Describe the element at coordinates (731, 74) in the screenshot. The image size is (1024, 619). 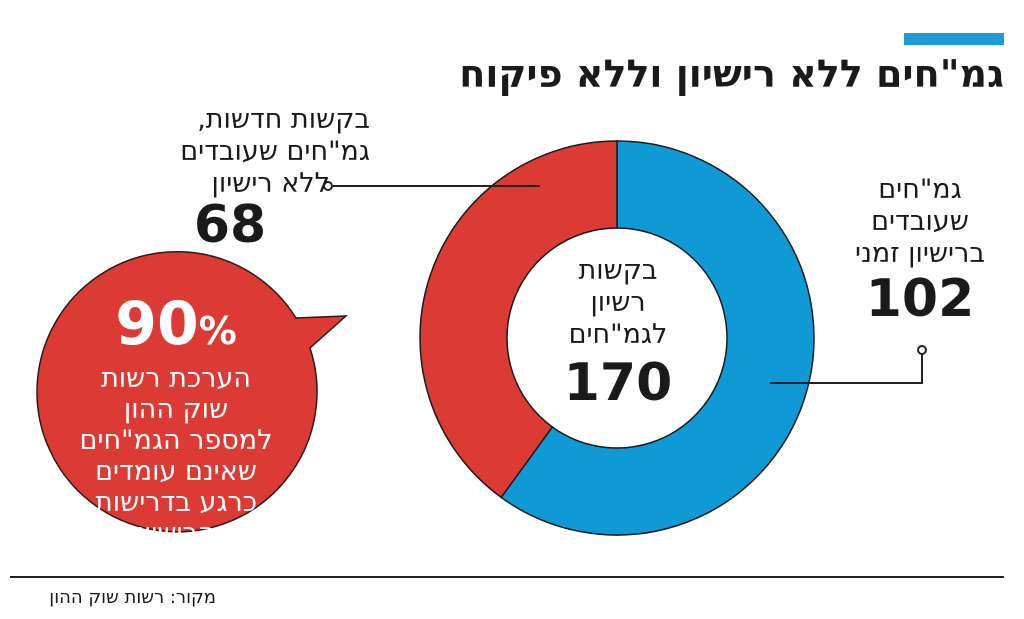
I see `chart-title: גמ"חים ללא רישיון וללא פיקוח` at that location.